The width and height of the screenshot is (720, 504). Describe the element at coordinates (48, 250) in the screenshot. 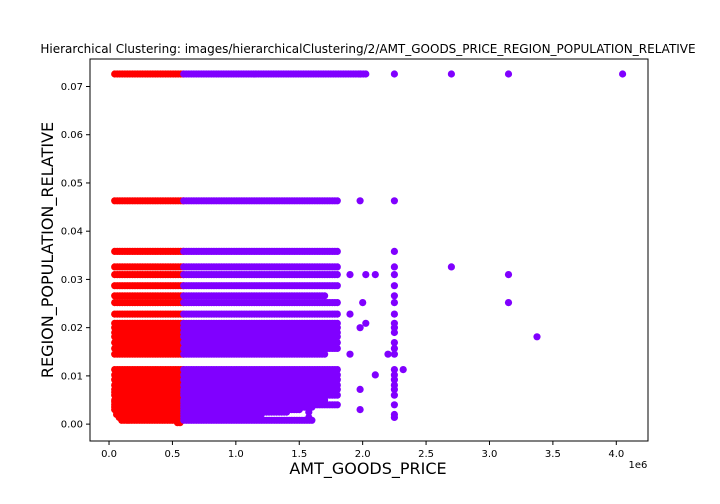

I see `y-axis-label: REGION_POPULATION_RELATIVE` at that location.